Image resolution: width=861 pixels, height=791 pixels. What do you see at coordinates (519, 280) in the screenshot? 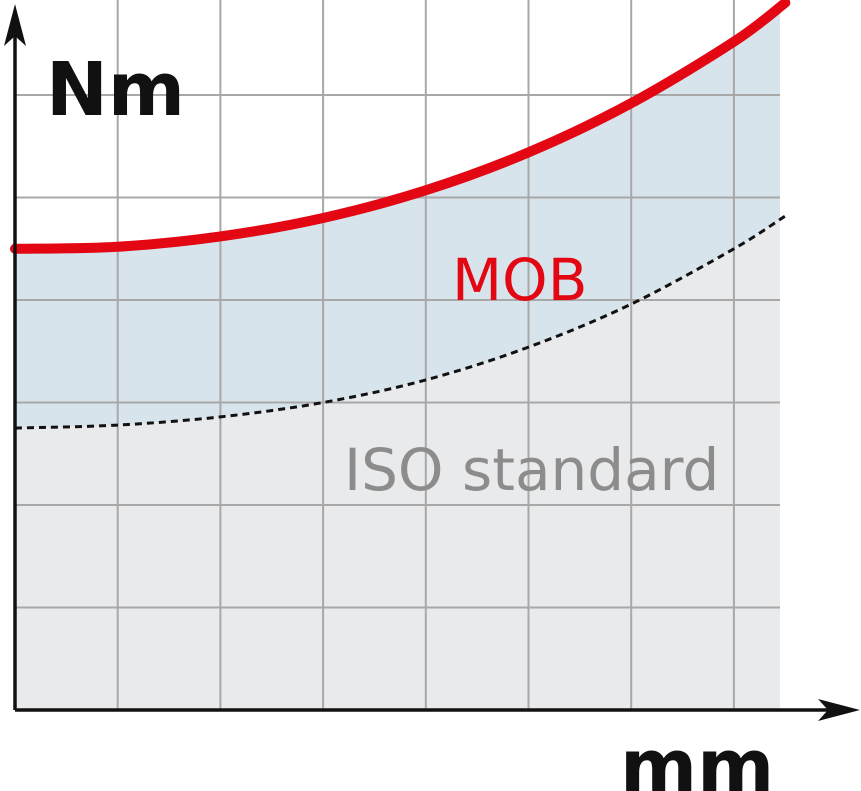
I see `mob-series-label: MOB` at bounding box center [519, 280].